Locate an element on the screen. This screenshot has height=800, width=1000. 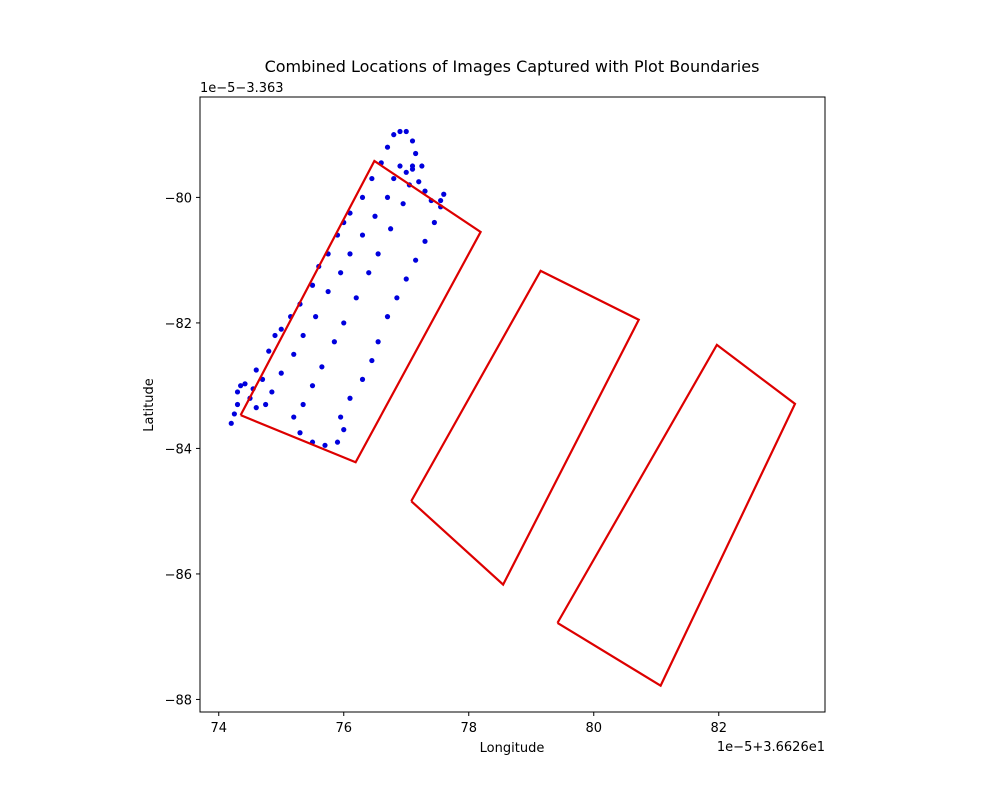
y-offset-label: 1e−5−3.363 is located at coordinates (242, 88).